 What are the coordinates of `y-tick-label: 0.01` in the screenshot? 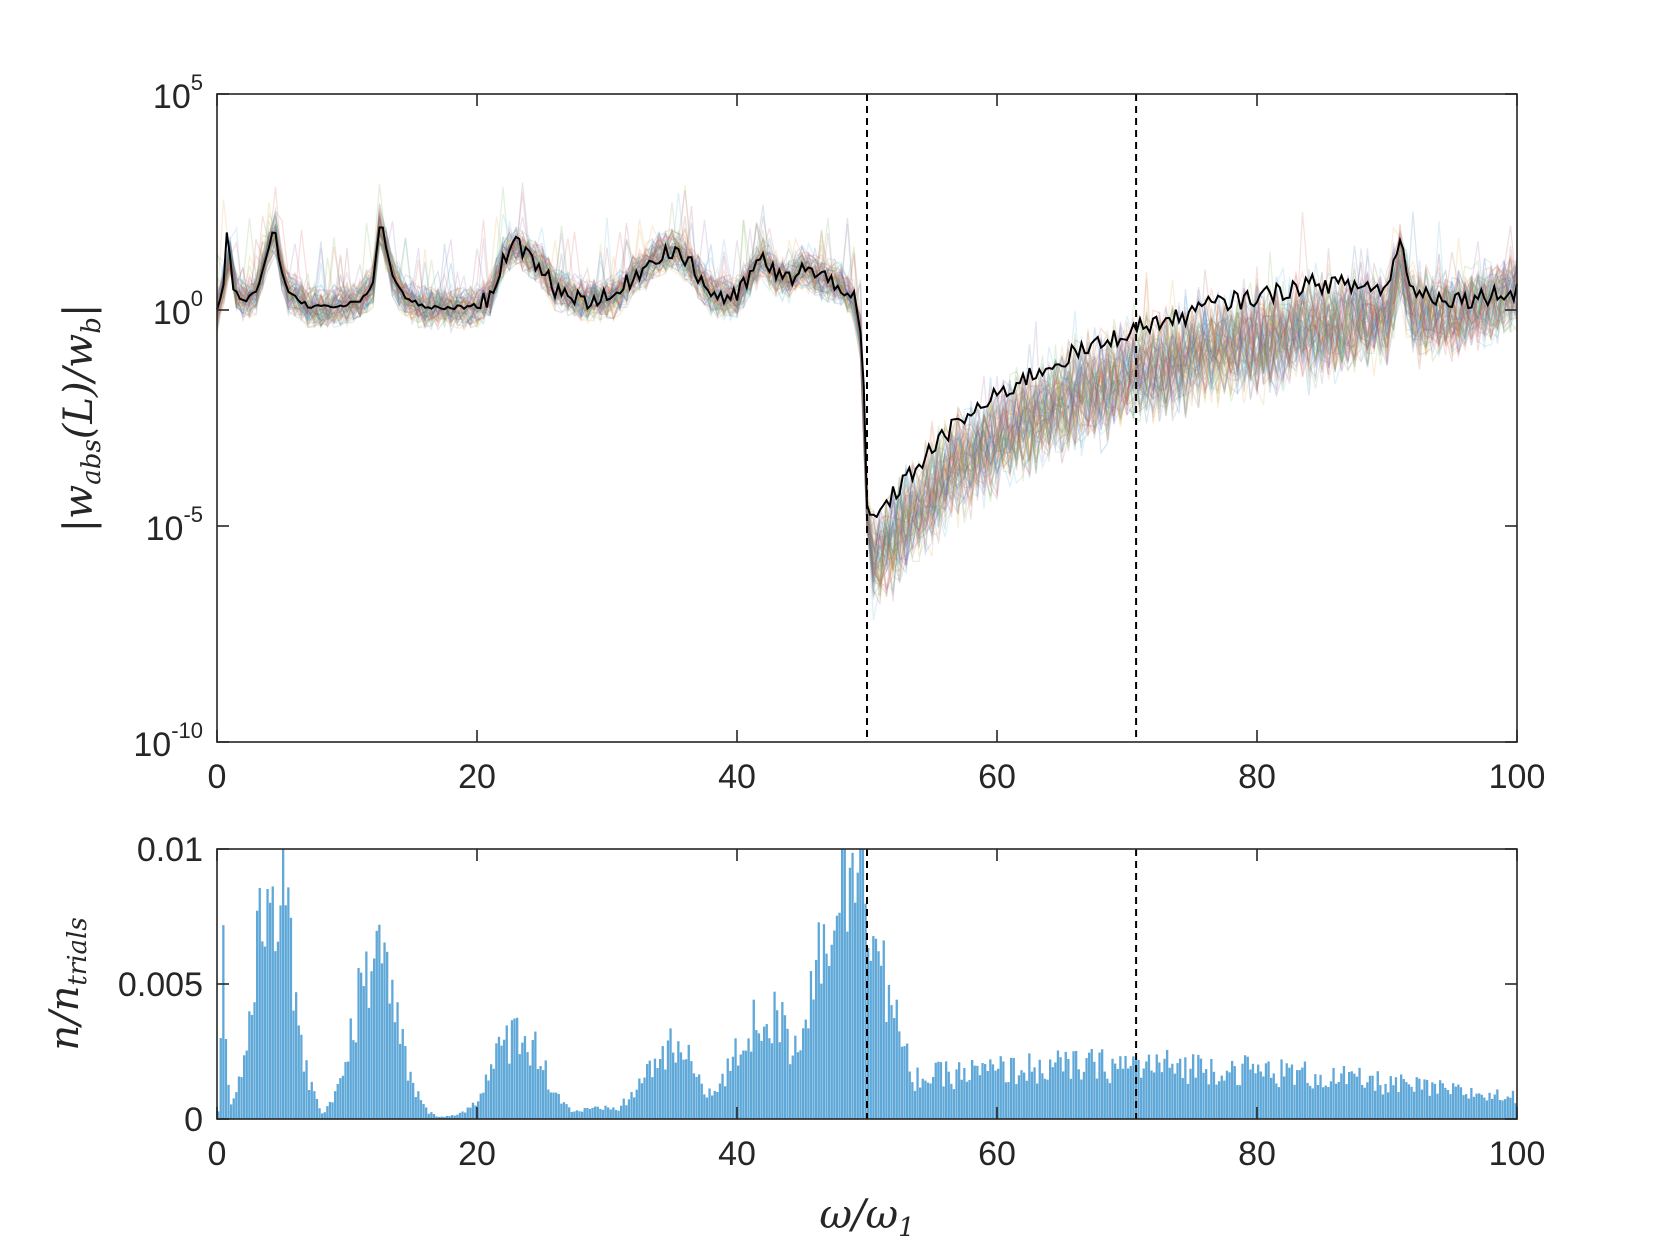 It's located at (170, 850).